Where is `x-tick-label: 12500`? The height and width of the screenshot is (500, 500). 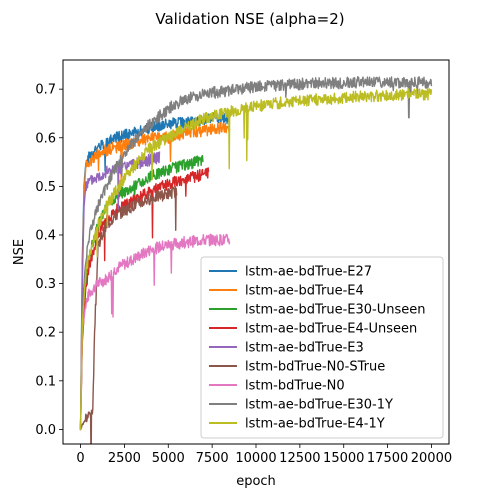
x-tick-label: 12500 is located at coordinates (299, 458).